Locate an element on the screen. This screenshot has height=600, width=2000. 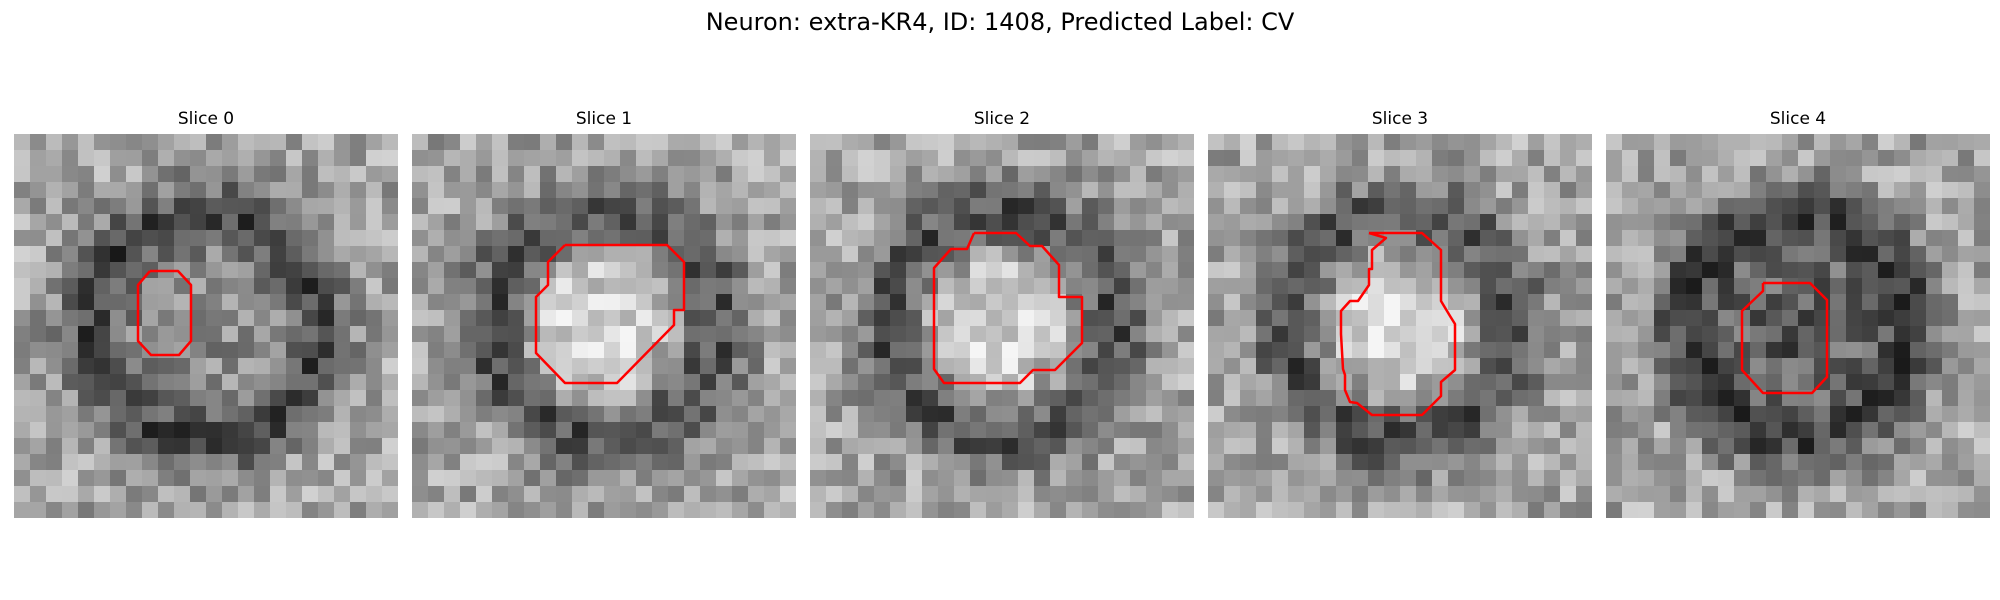
slice-panel-3: Slice 3 is located at coordinates (1400, 313).